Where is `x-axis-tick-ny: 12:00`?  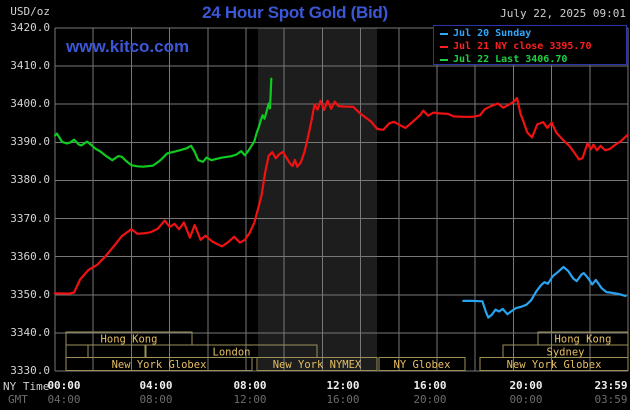 x-axis-tick-ny: 12:00 is located at coordinates (343, 385).